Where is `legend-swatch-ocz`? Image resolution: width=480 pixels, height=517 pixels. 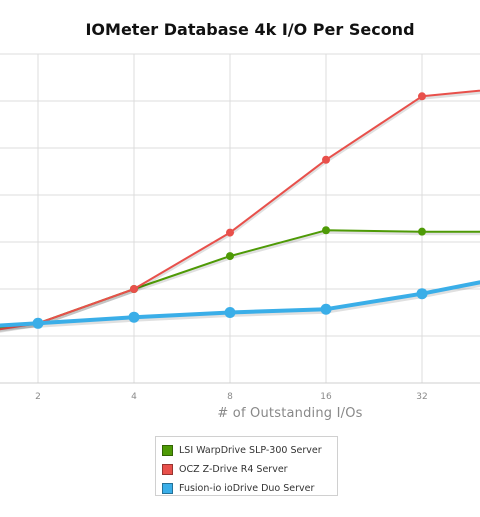 legend-swatch-ocz is located at coordinates (167, 469).